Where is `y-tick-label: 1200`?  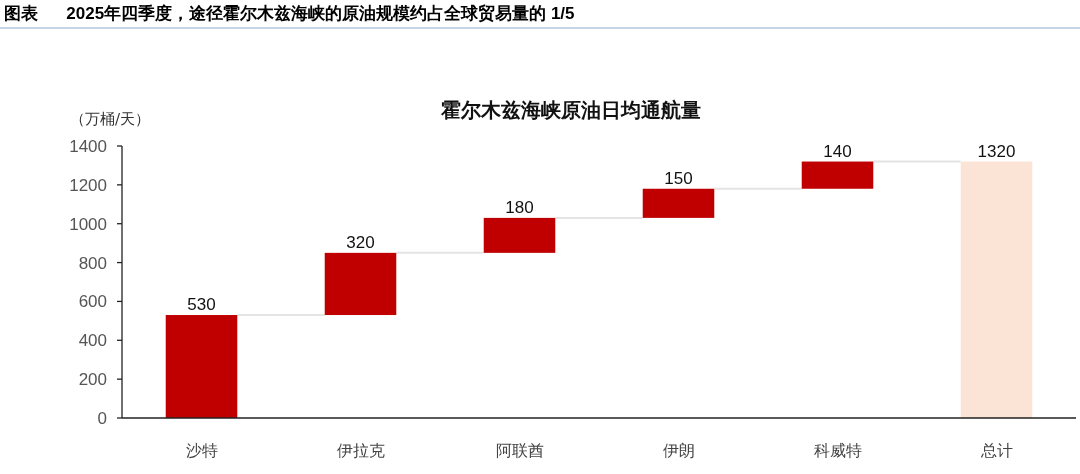 y-tick-label: 1200 is located at coordinates (88, 185).